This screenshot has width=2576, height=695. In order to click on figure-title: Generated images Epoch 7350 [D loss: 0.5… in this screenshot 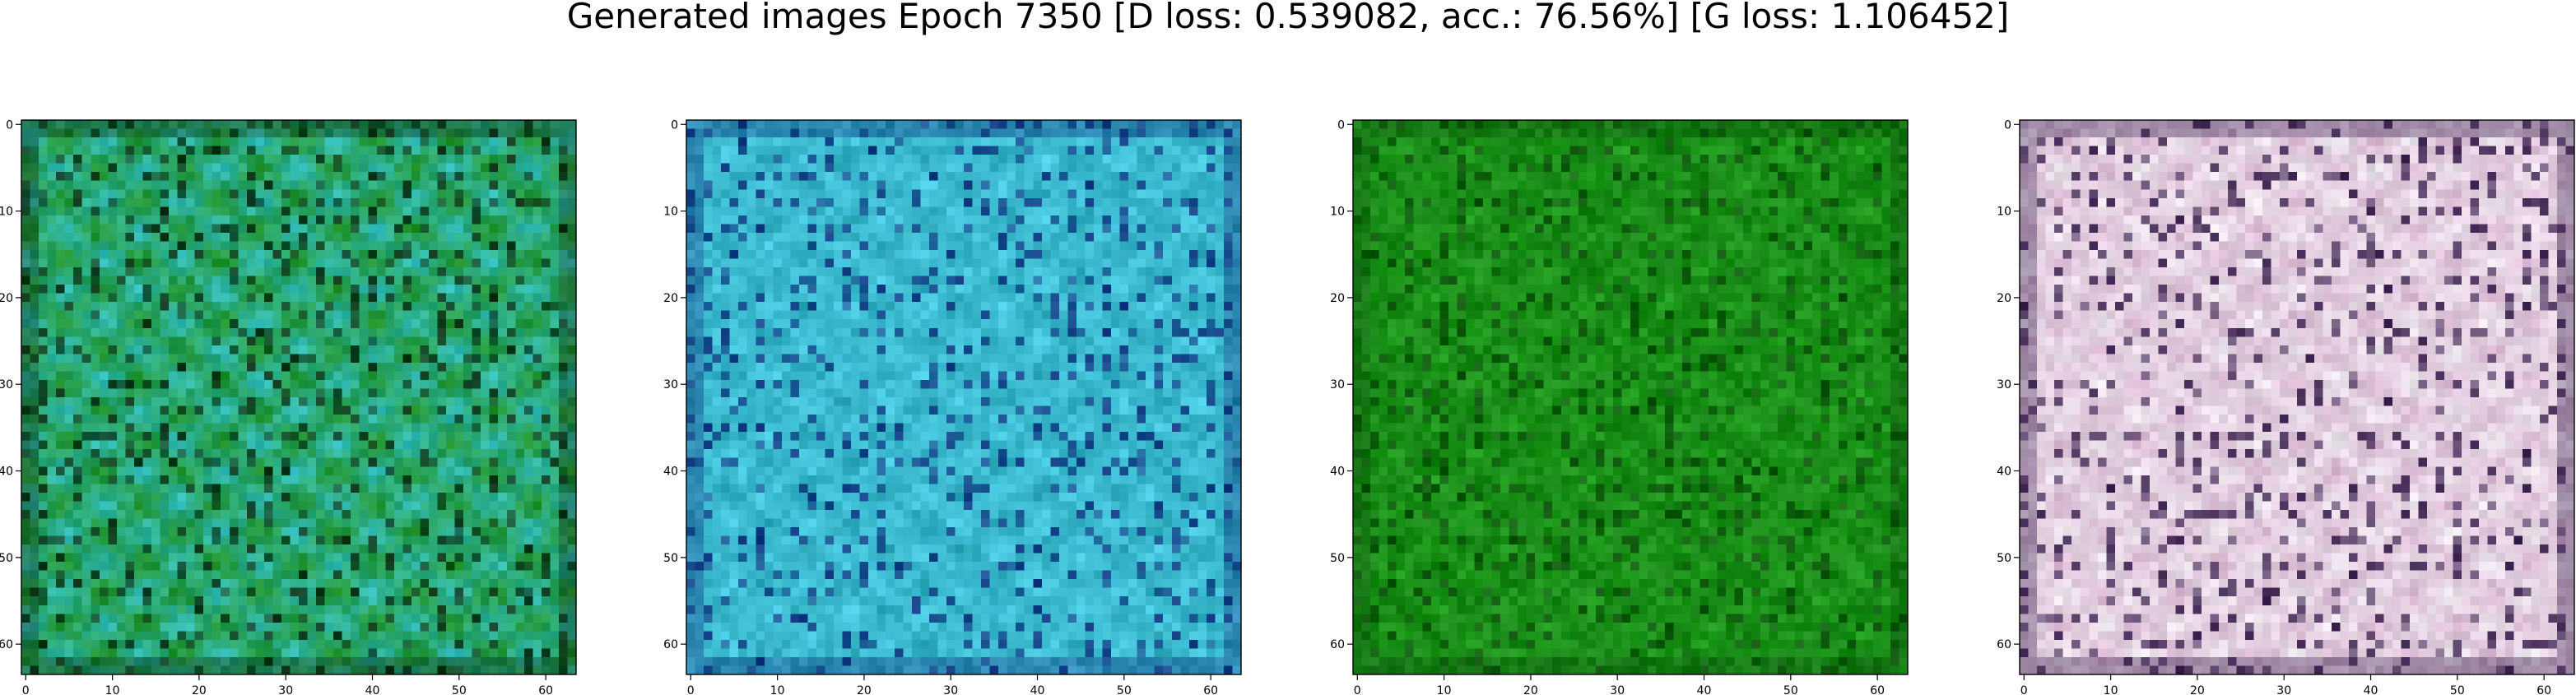, I will do `click(1288, 18)`.